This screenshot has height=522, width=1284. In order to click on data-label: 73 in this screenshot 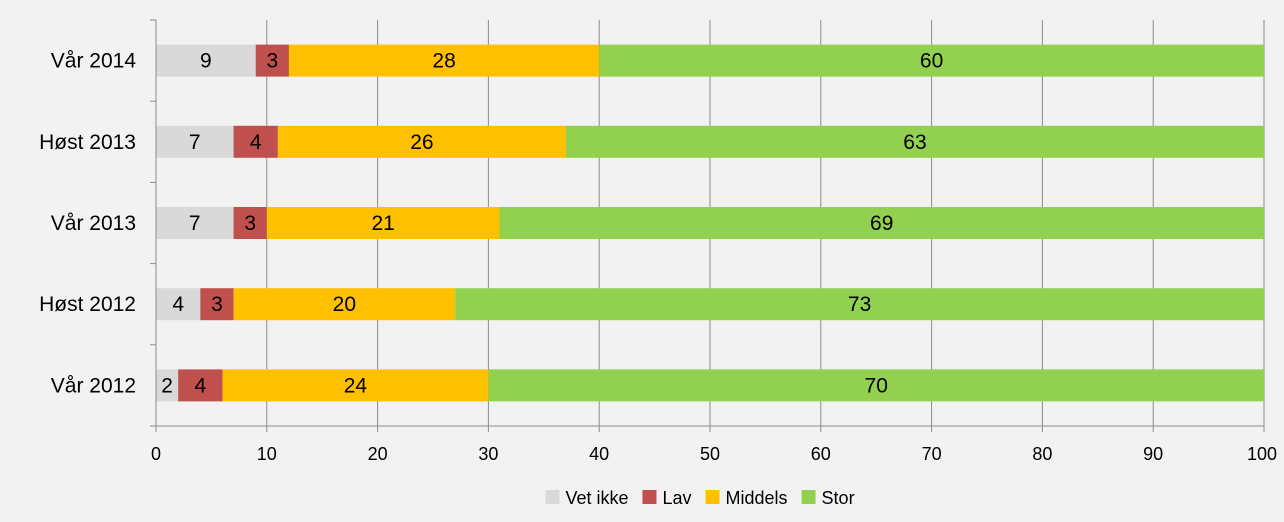, I will do `click(859, 304)`.